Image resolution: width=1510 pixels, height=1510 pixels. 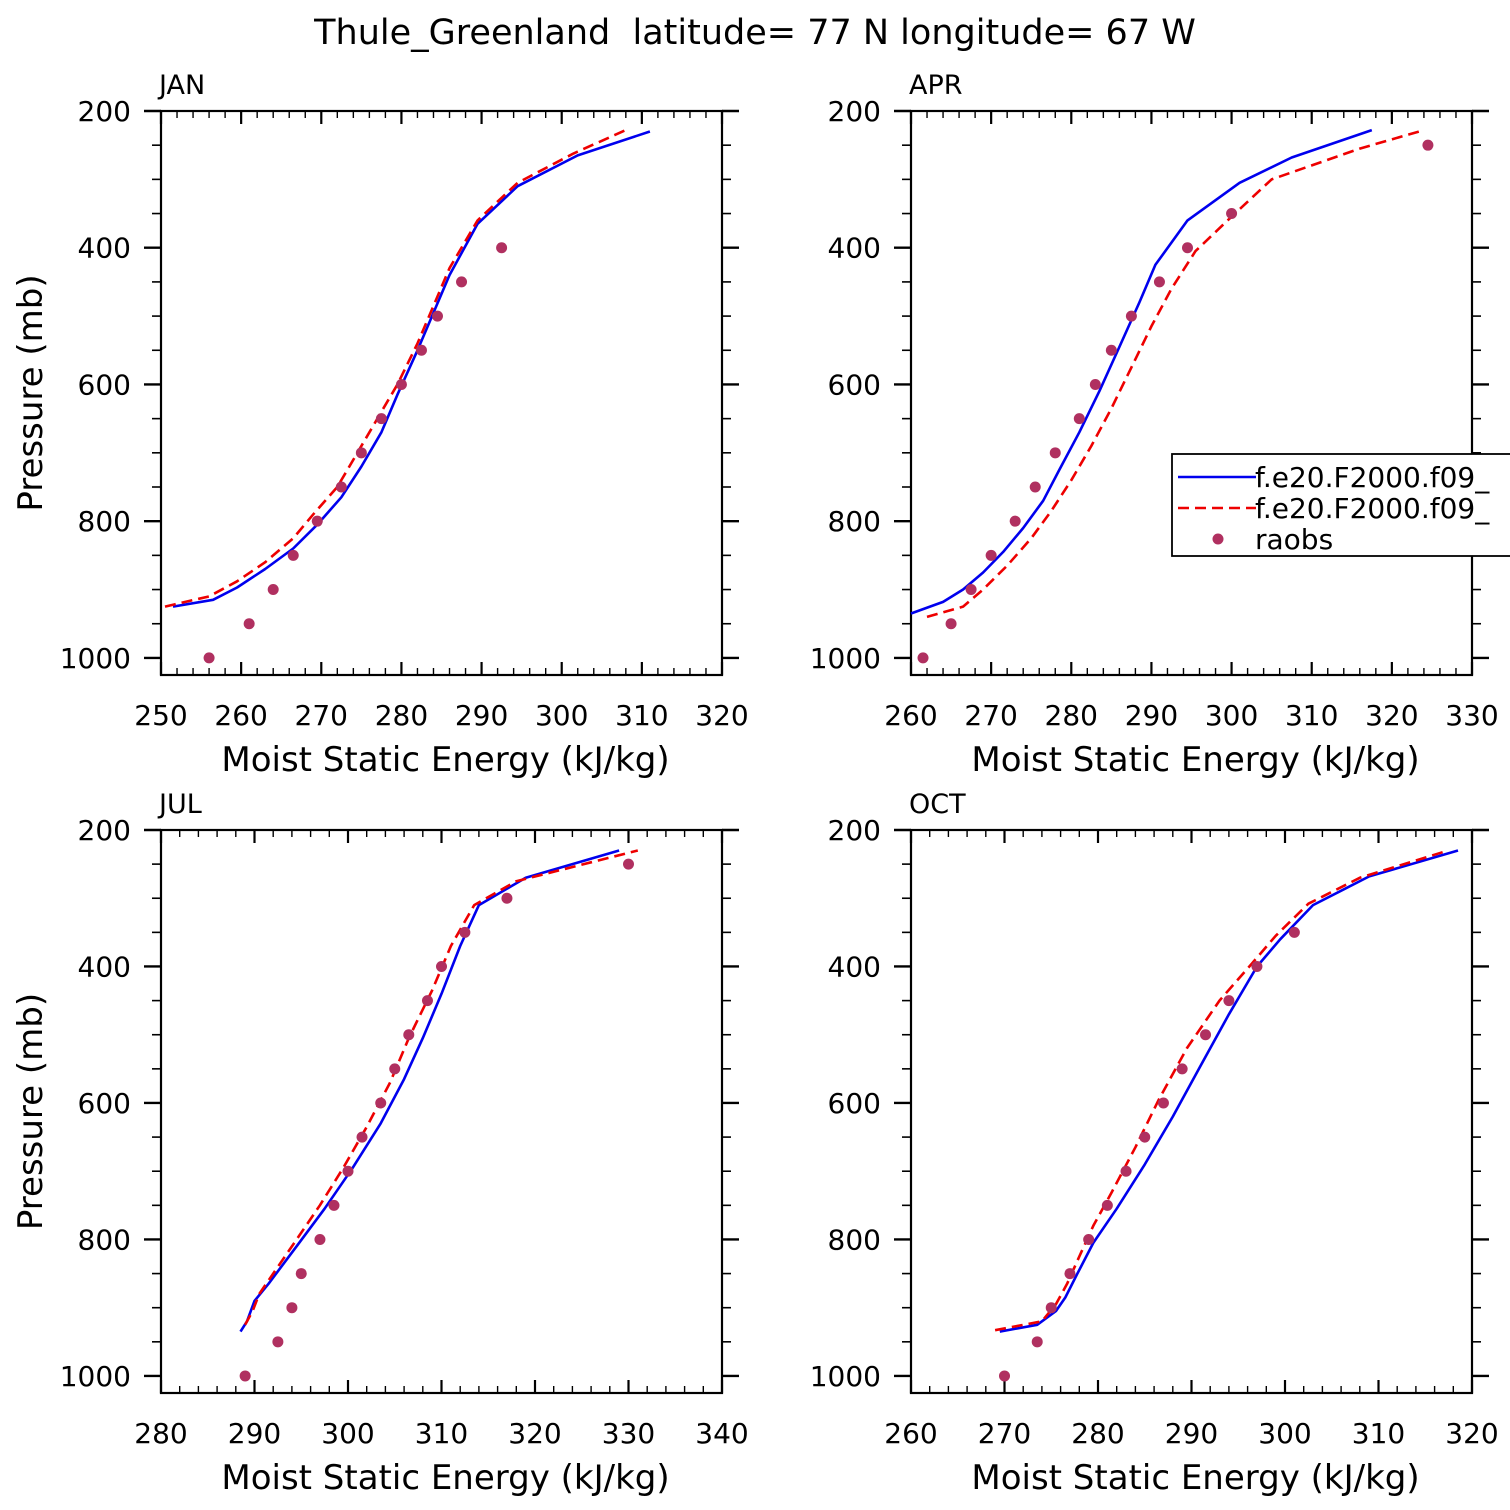 What do you see at coordinates (181, 85) in the screenshot?
I see `panel-label: JAN` at bounding box center [181, 85].